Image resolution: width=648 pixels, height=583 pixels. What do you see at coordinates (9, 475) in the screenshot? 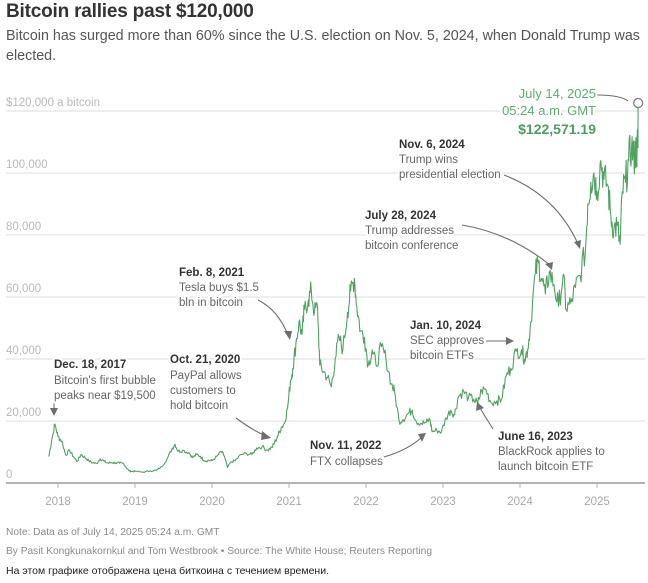
I see `y-tick-label: 0` at bounding box center [9, 475].